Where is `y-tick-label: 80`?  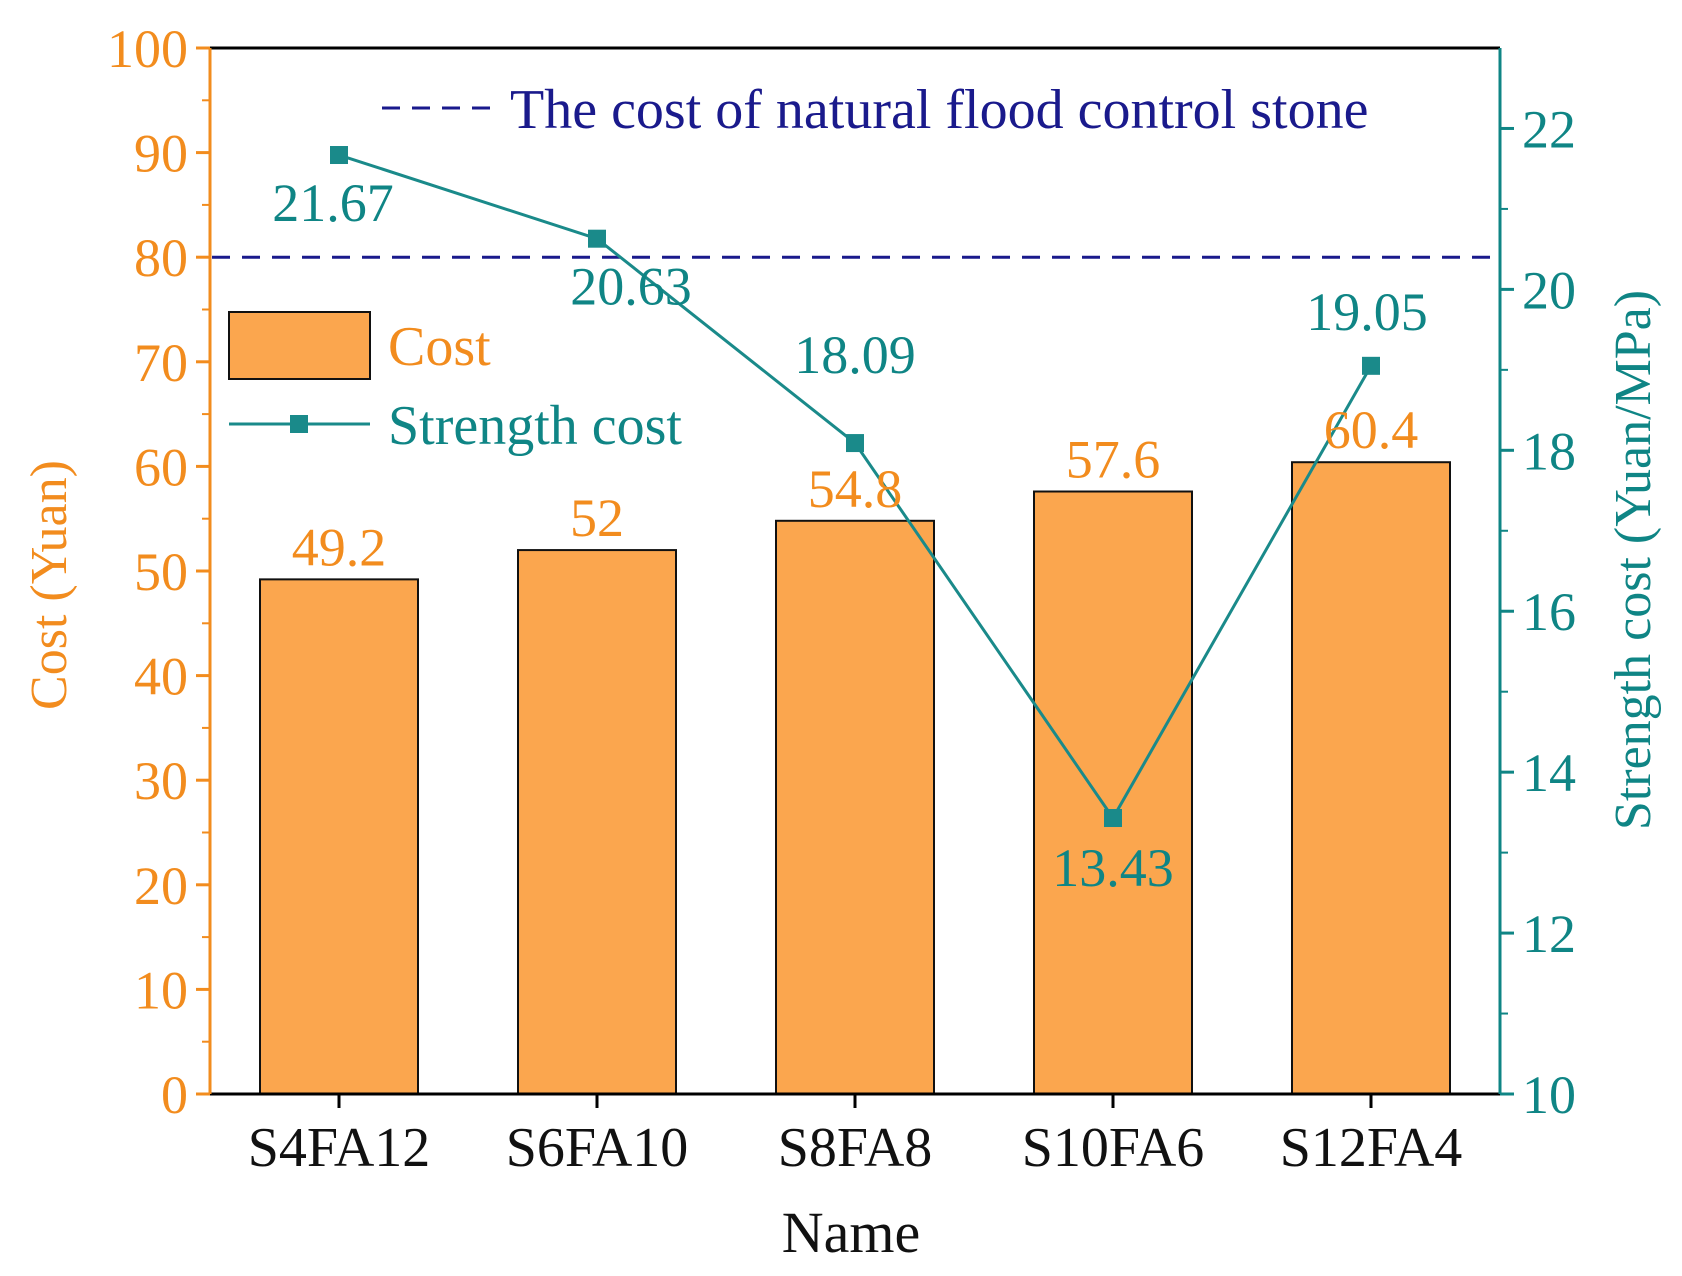
y-tick-label: 80 is located at coordinates (161, 258).